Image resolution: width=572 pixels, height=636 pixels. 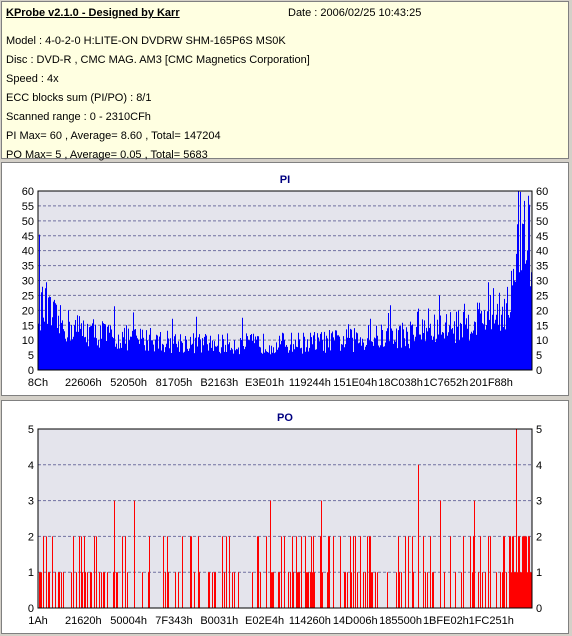 What do you see at coordinates (539, 573) in the screenshot?
I see `y-tick-label-right: 1` at bounding box center [539, 573].